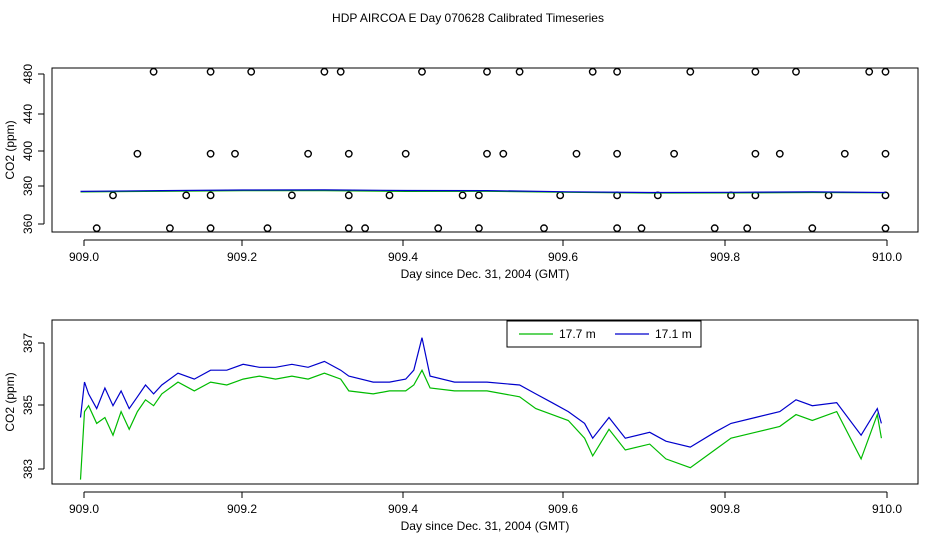  I want to click on legend: 17.7 m 17.1 m, so click(604, 334).